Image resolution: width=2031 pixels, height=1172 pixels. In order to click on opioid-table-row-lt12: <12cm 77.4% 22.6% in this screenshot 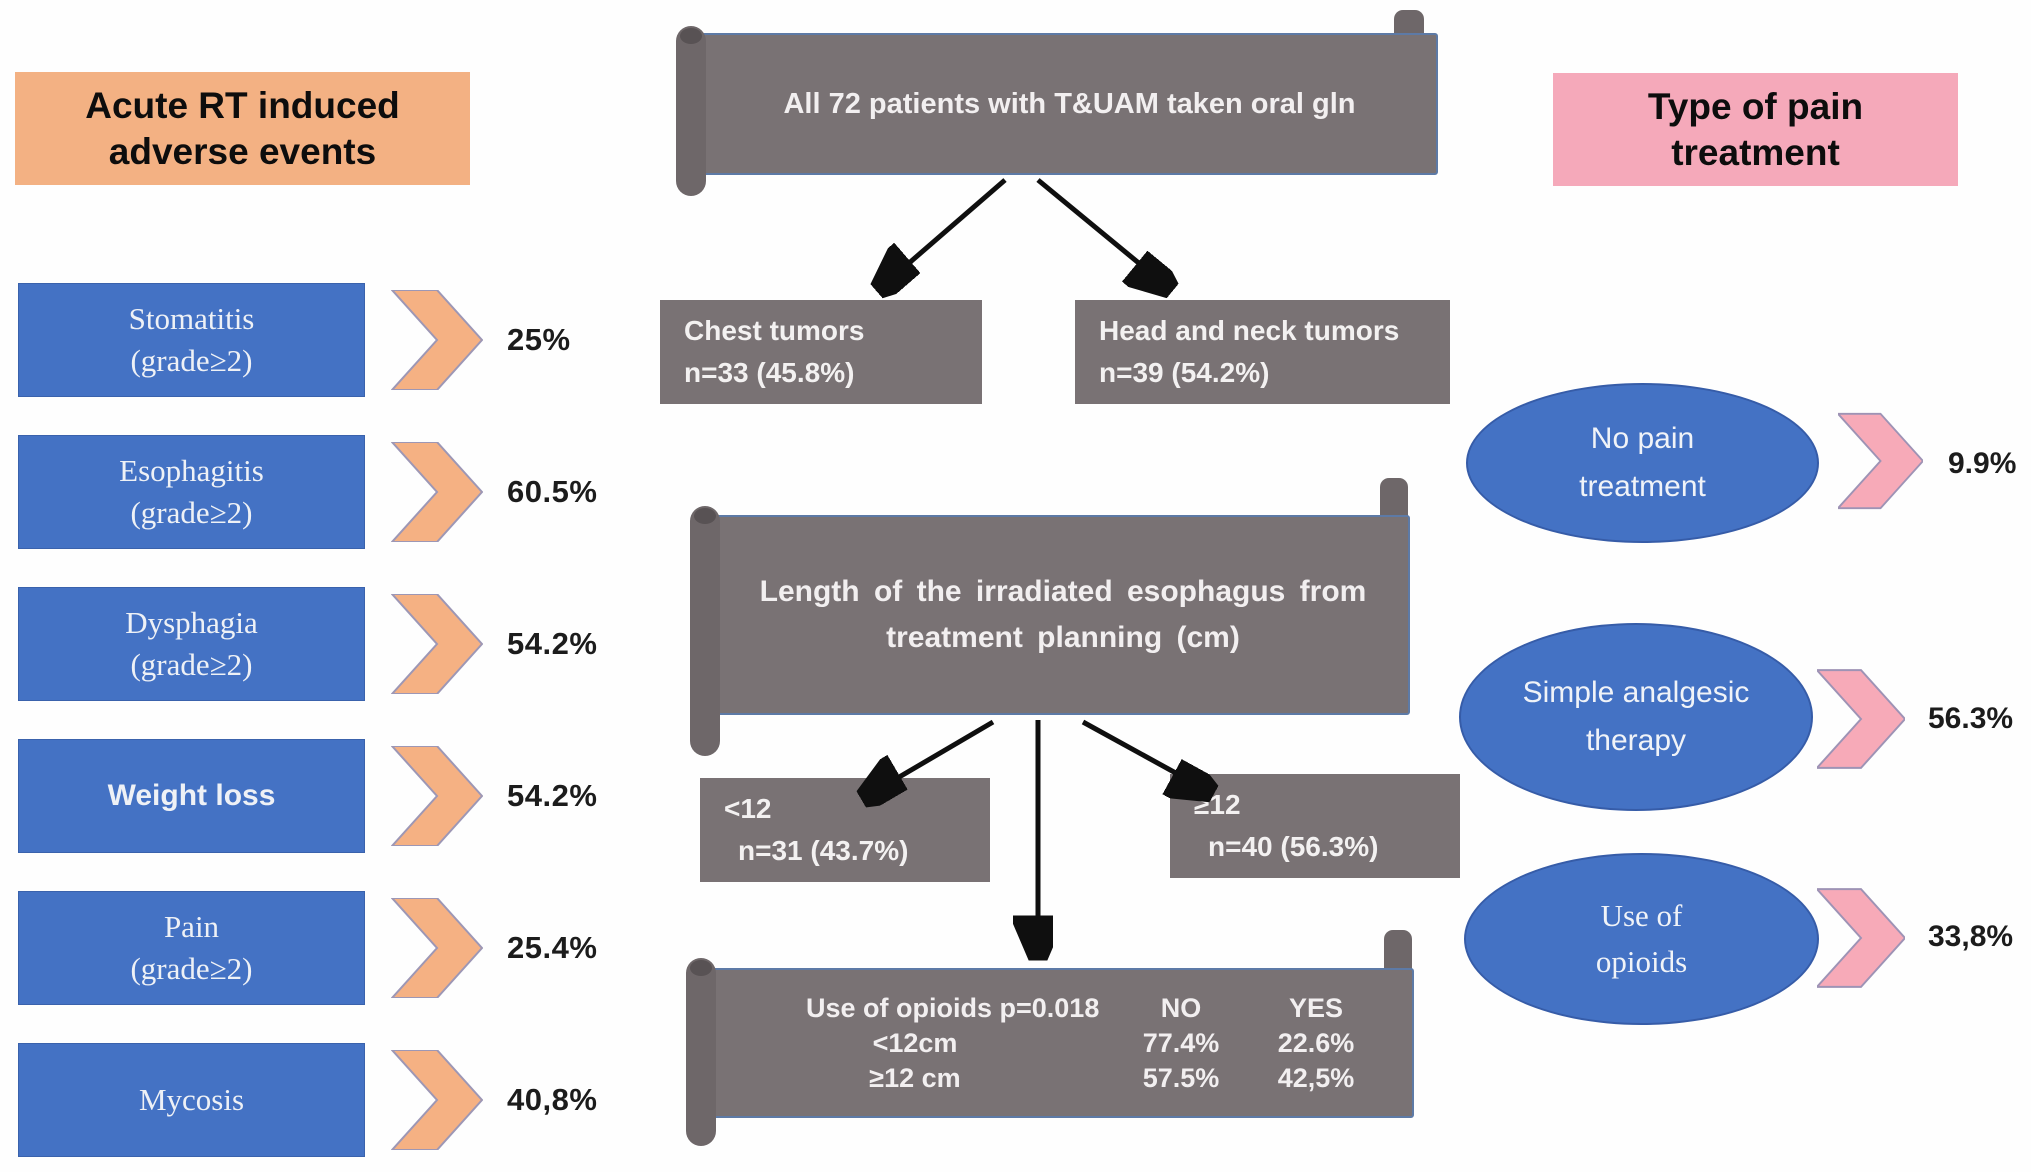, I will do `click(1050, 1043)`.